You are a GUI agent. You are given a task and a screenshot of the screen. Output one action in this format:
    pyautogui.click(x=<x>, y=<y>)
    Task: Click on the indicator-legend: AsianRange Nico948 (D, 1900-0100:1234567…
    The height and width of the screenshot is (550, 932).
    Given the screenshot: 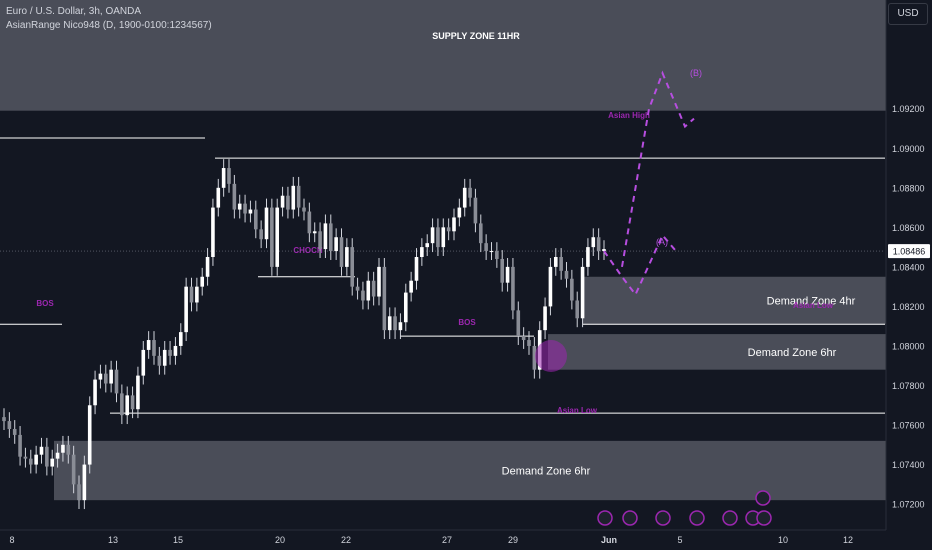 What is the action you would take?
    pyautogui.click(x=109, y=25)
    